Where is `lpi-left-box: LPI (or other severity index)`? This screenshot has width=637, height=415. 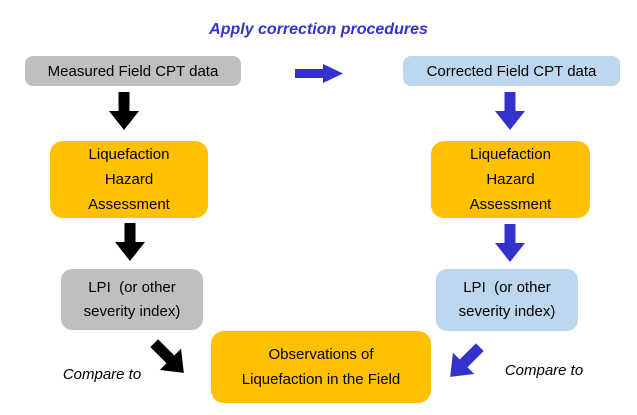
lpi-left-box: LPI (or other severity index) is located at coordinates (132, 299).